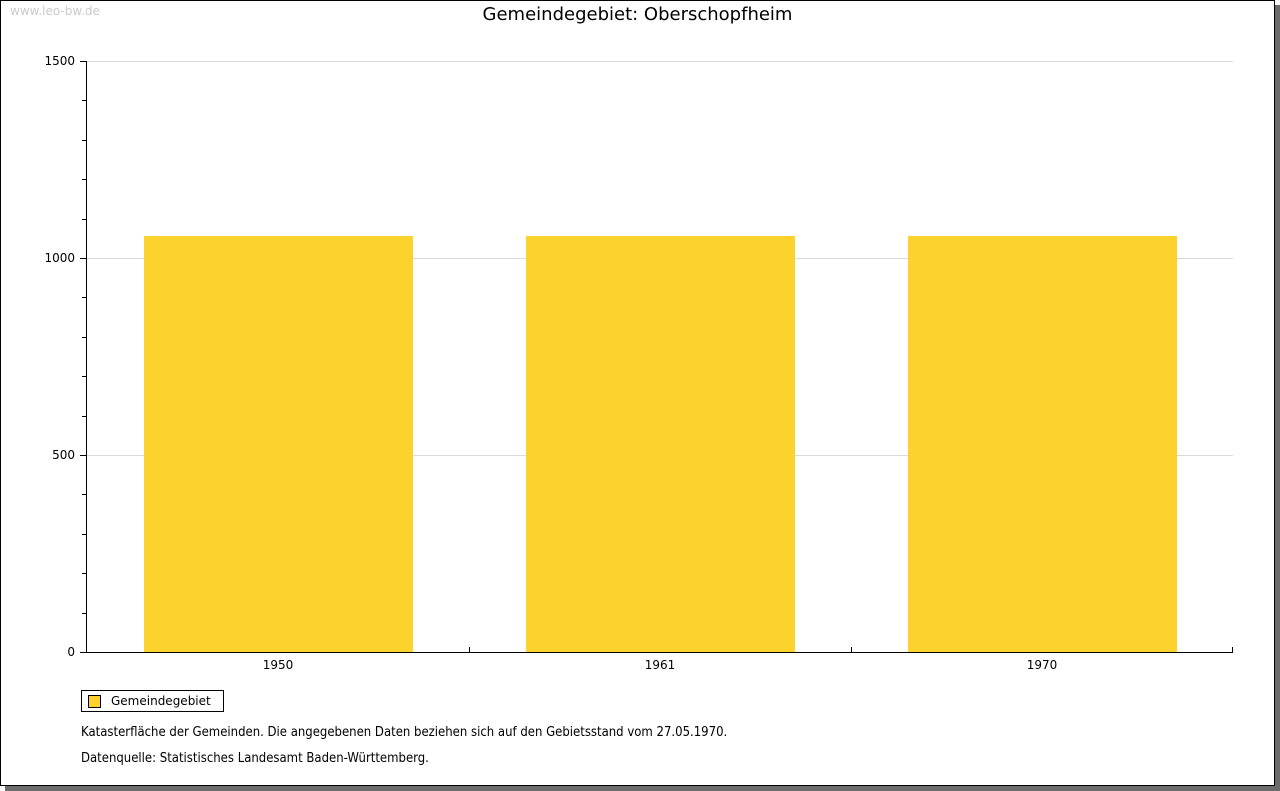  What do you see at coordinates (1232, 649) in the screenshot?
I see `x-axis-end-tick` at bounding box center [1232, 649].